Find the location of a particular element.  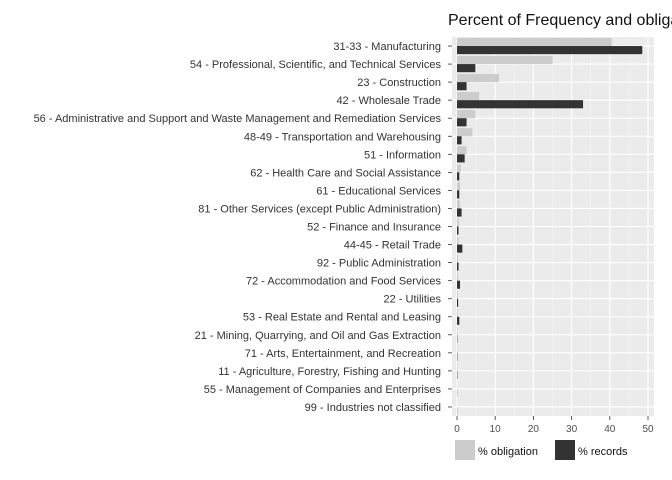

x-tick-label: 10 is located at coordinates (496, 429).